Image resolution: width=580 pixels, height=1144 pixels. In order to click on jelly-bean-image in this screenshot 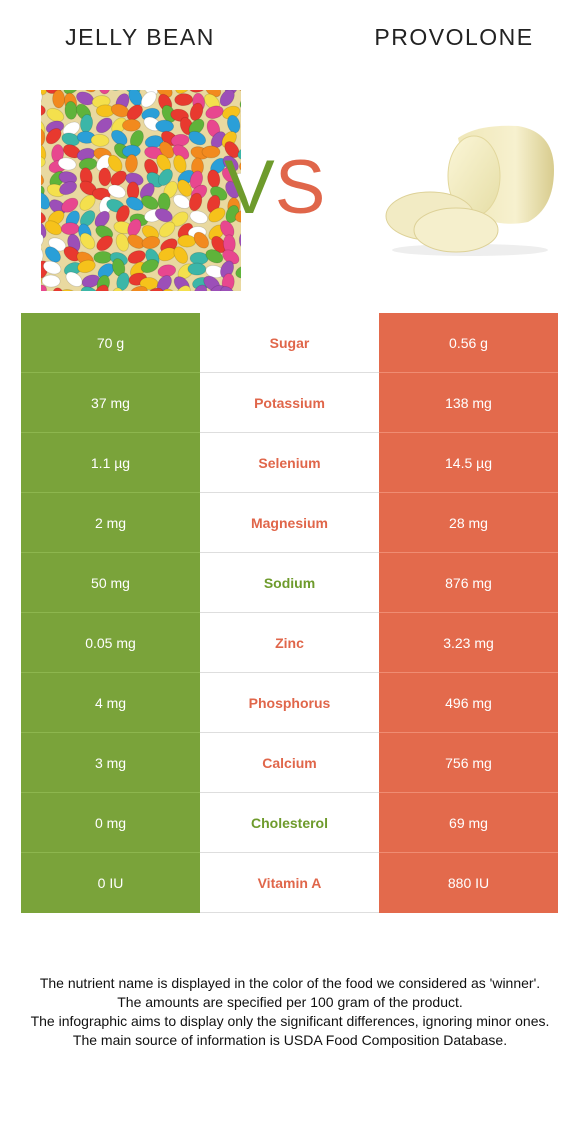, I will do `click(141, 190)`.